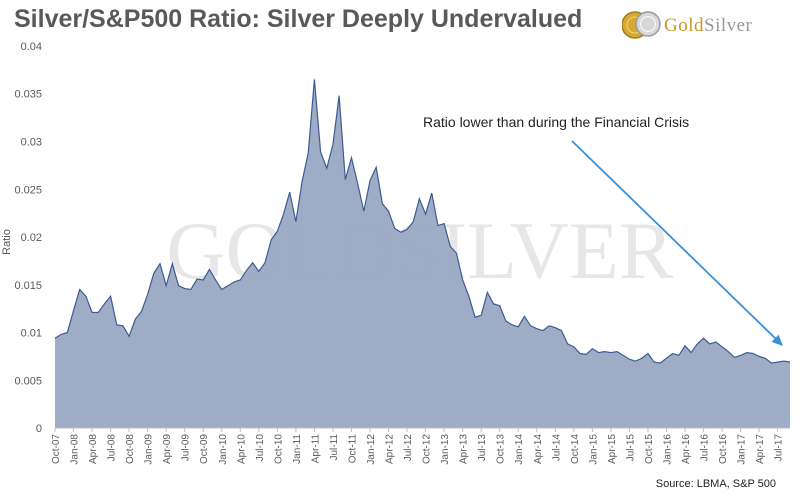 The height and width of the screenshot is (500, 800). I want to click on x-tick-label: Oct-11, so click(353, 449).